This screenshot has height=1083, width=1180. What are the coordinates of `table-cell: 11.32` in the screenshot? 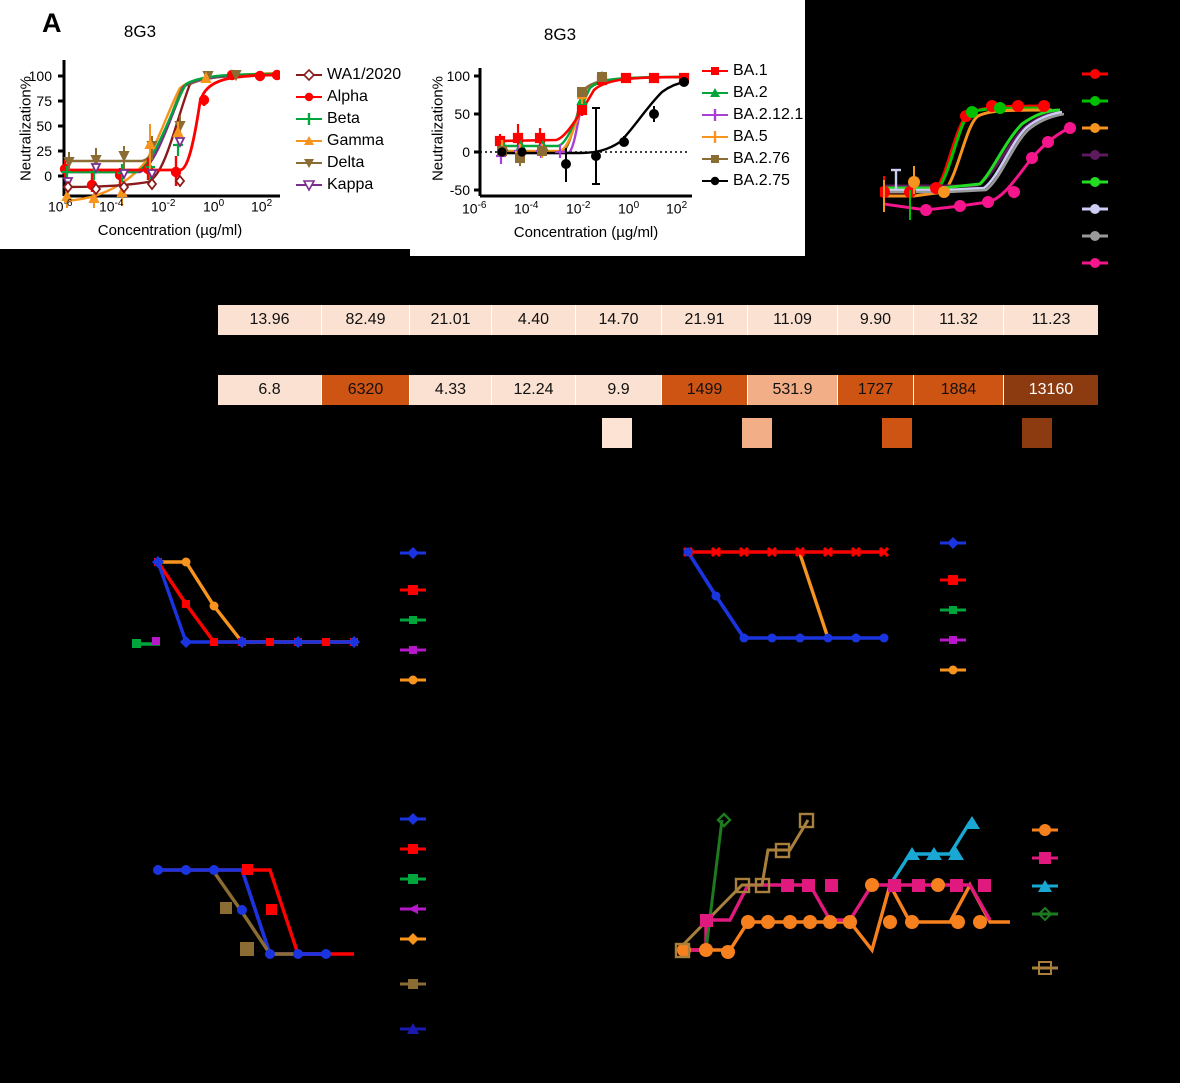 It's located at (959, 320).